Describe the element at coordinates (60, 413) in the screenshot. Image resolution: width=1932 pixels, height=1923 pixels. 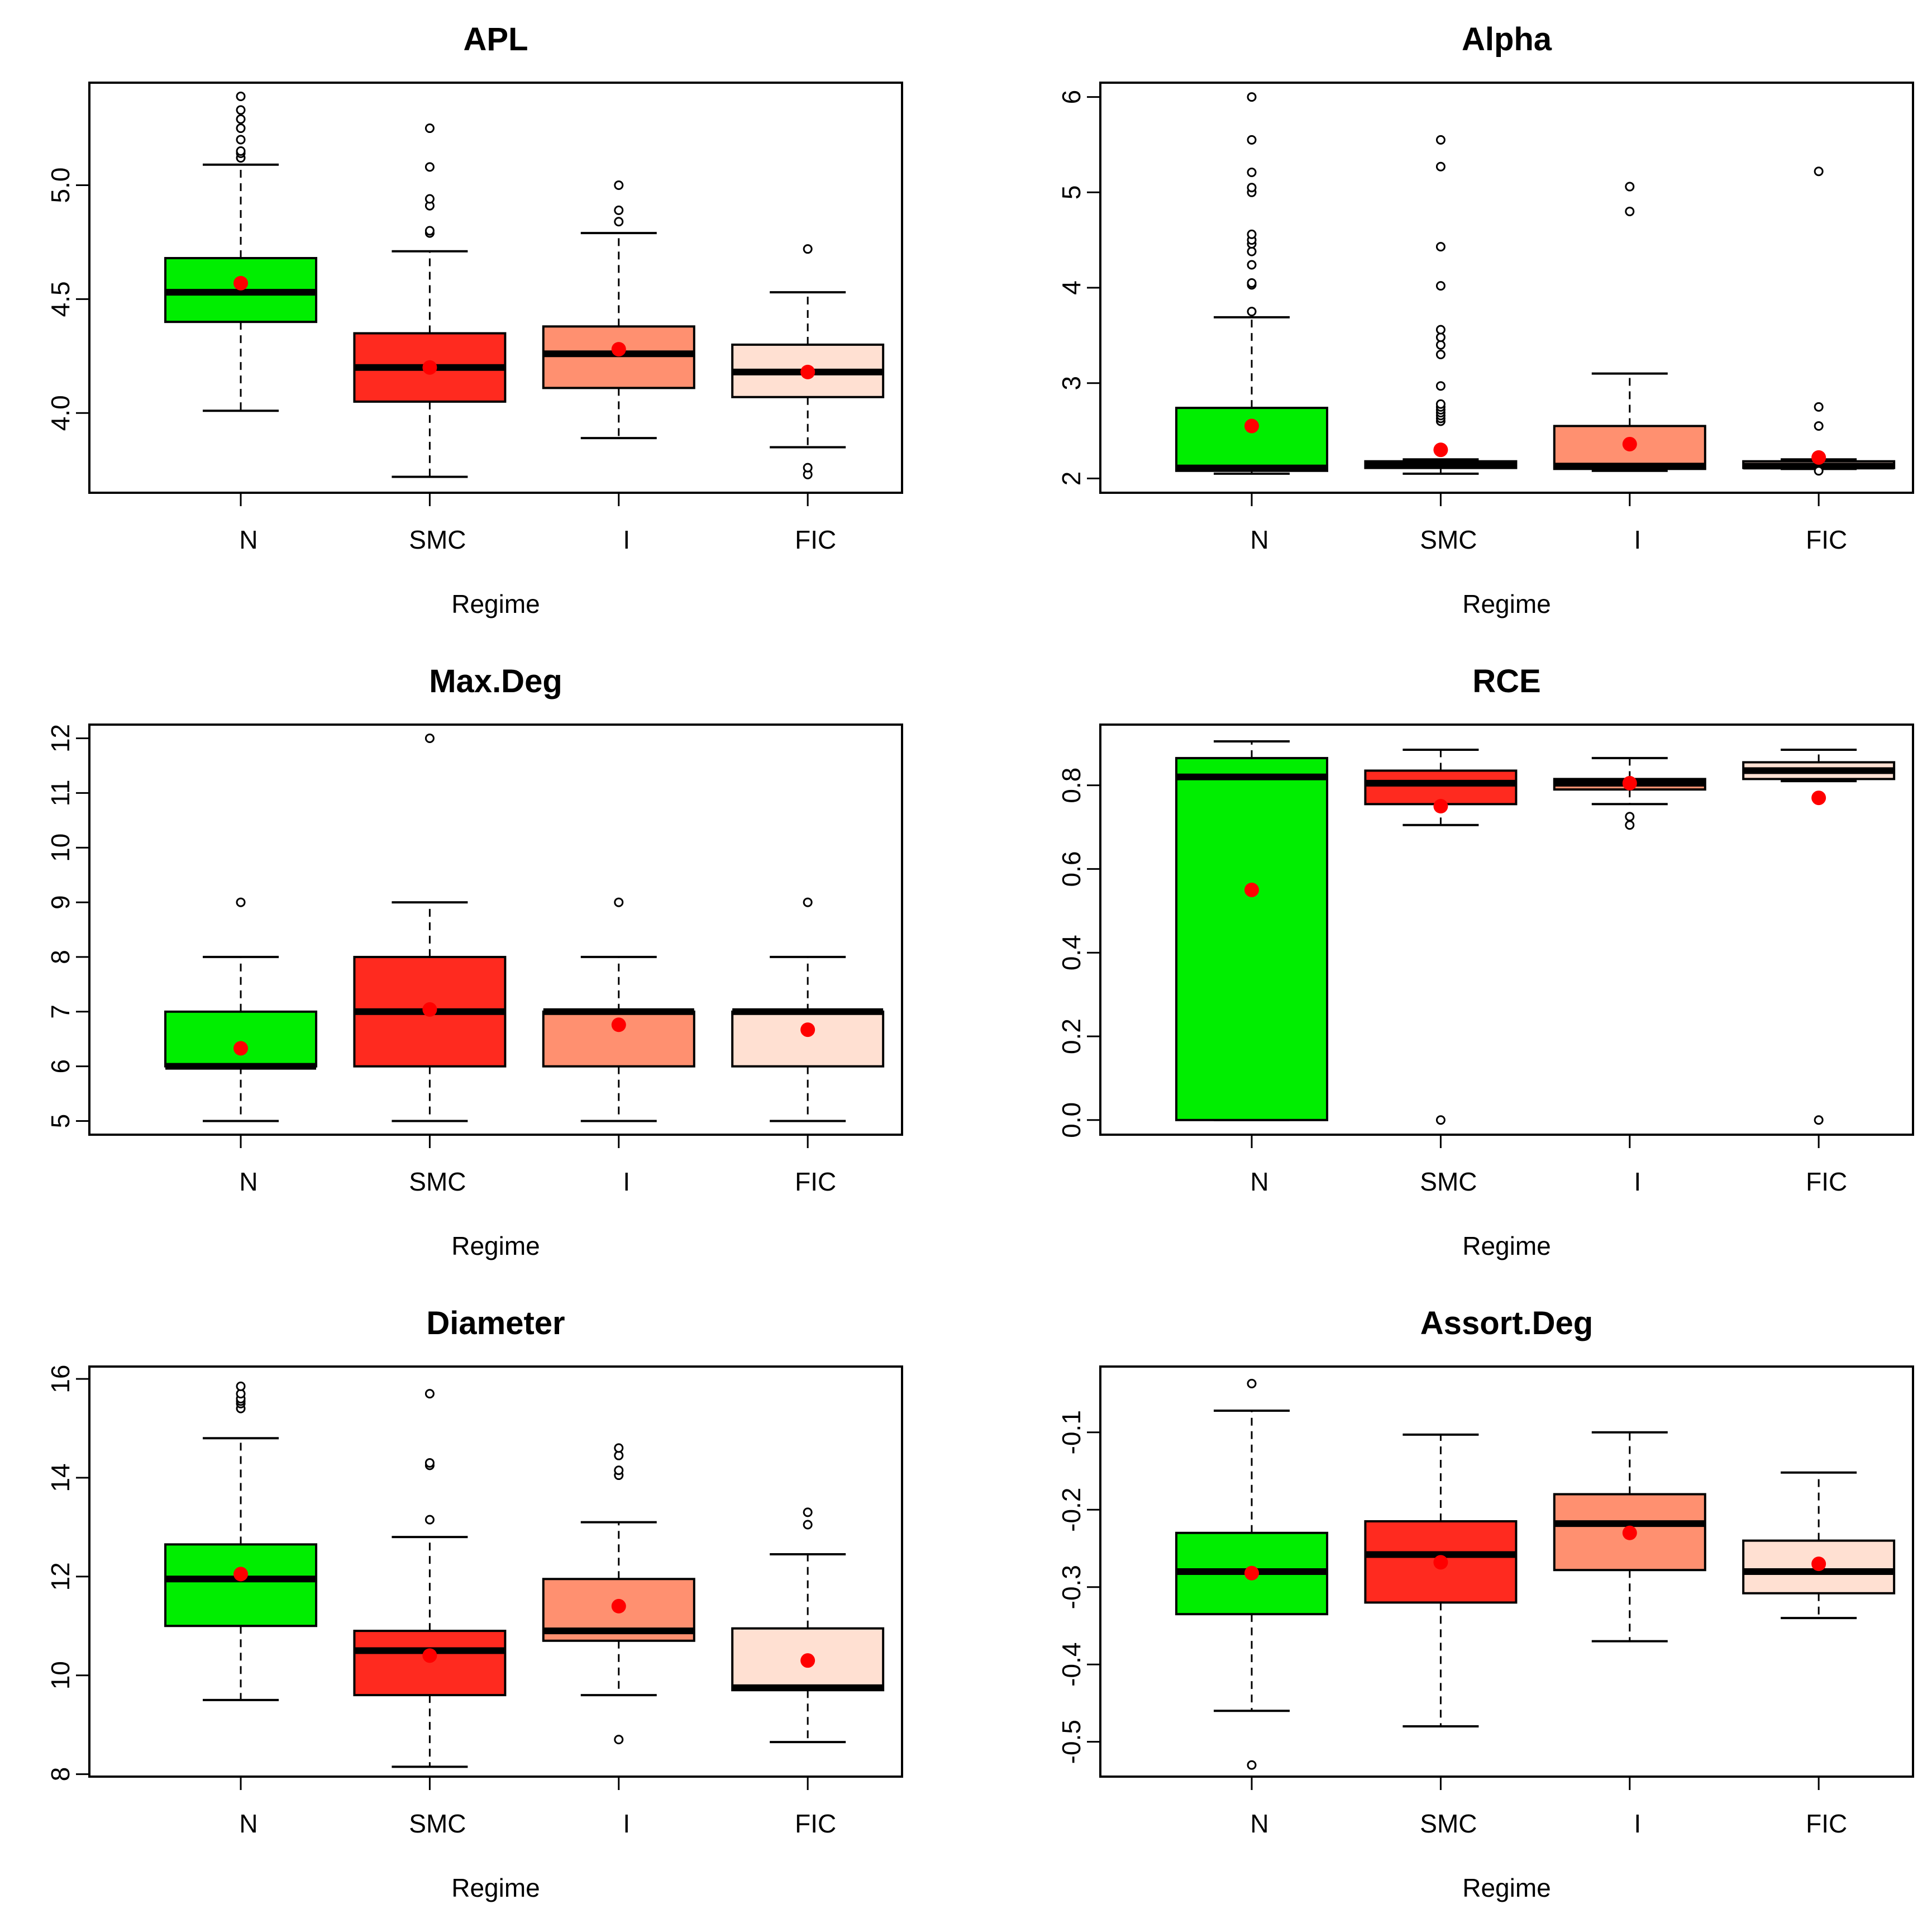
I see `y-tick-label: 4.0` at that location.